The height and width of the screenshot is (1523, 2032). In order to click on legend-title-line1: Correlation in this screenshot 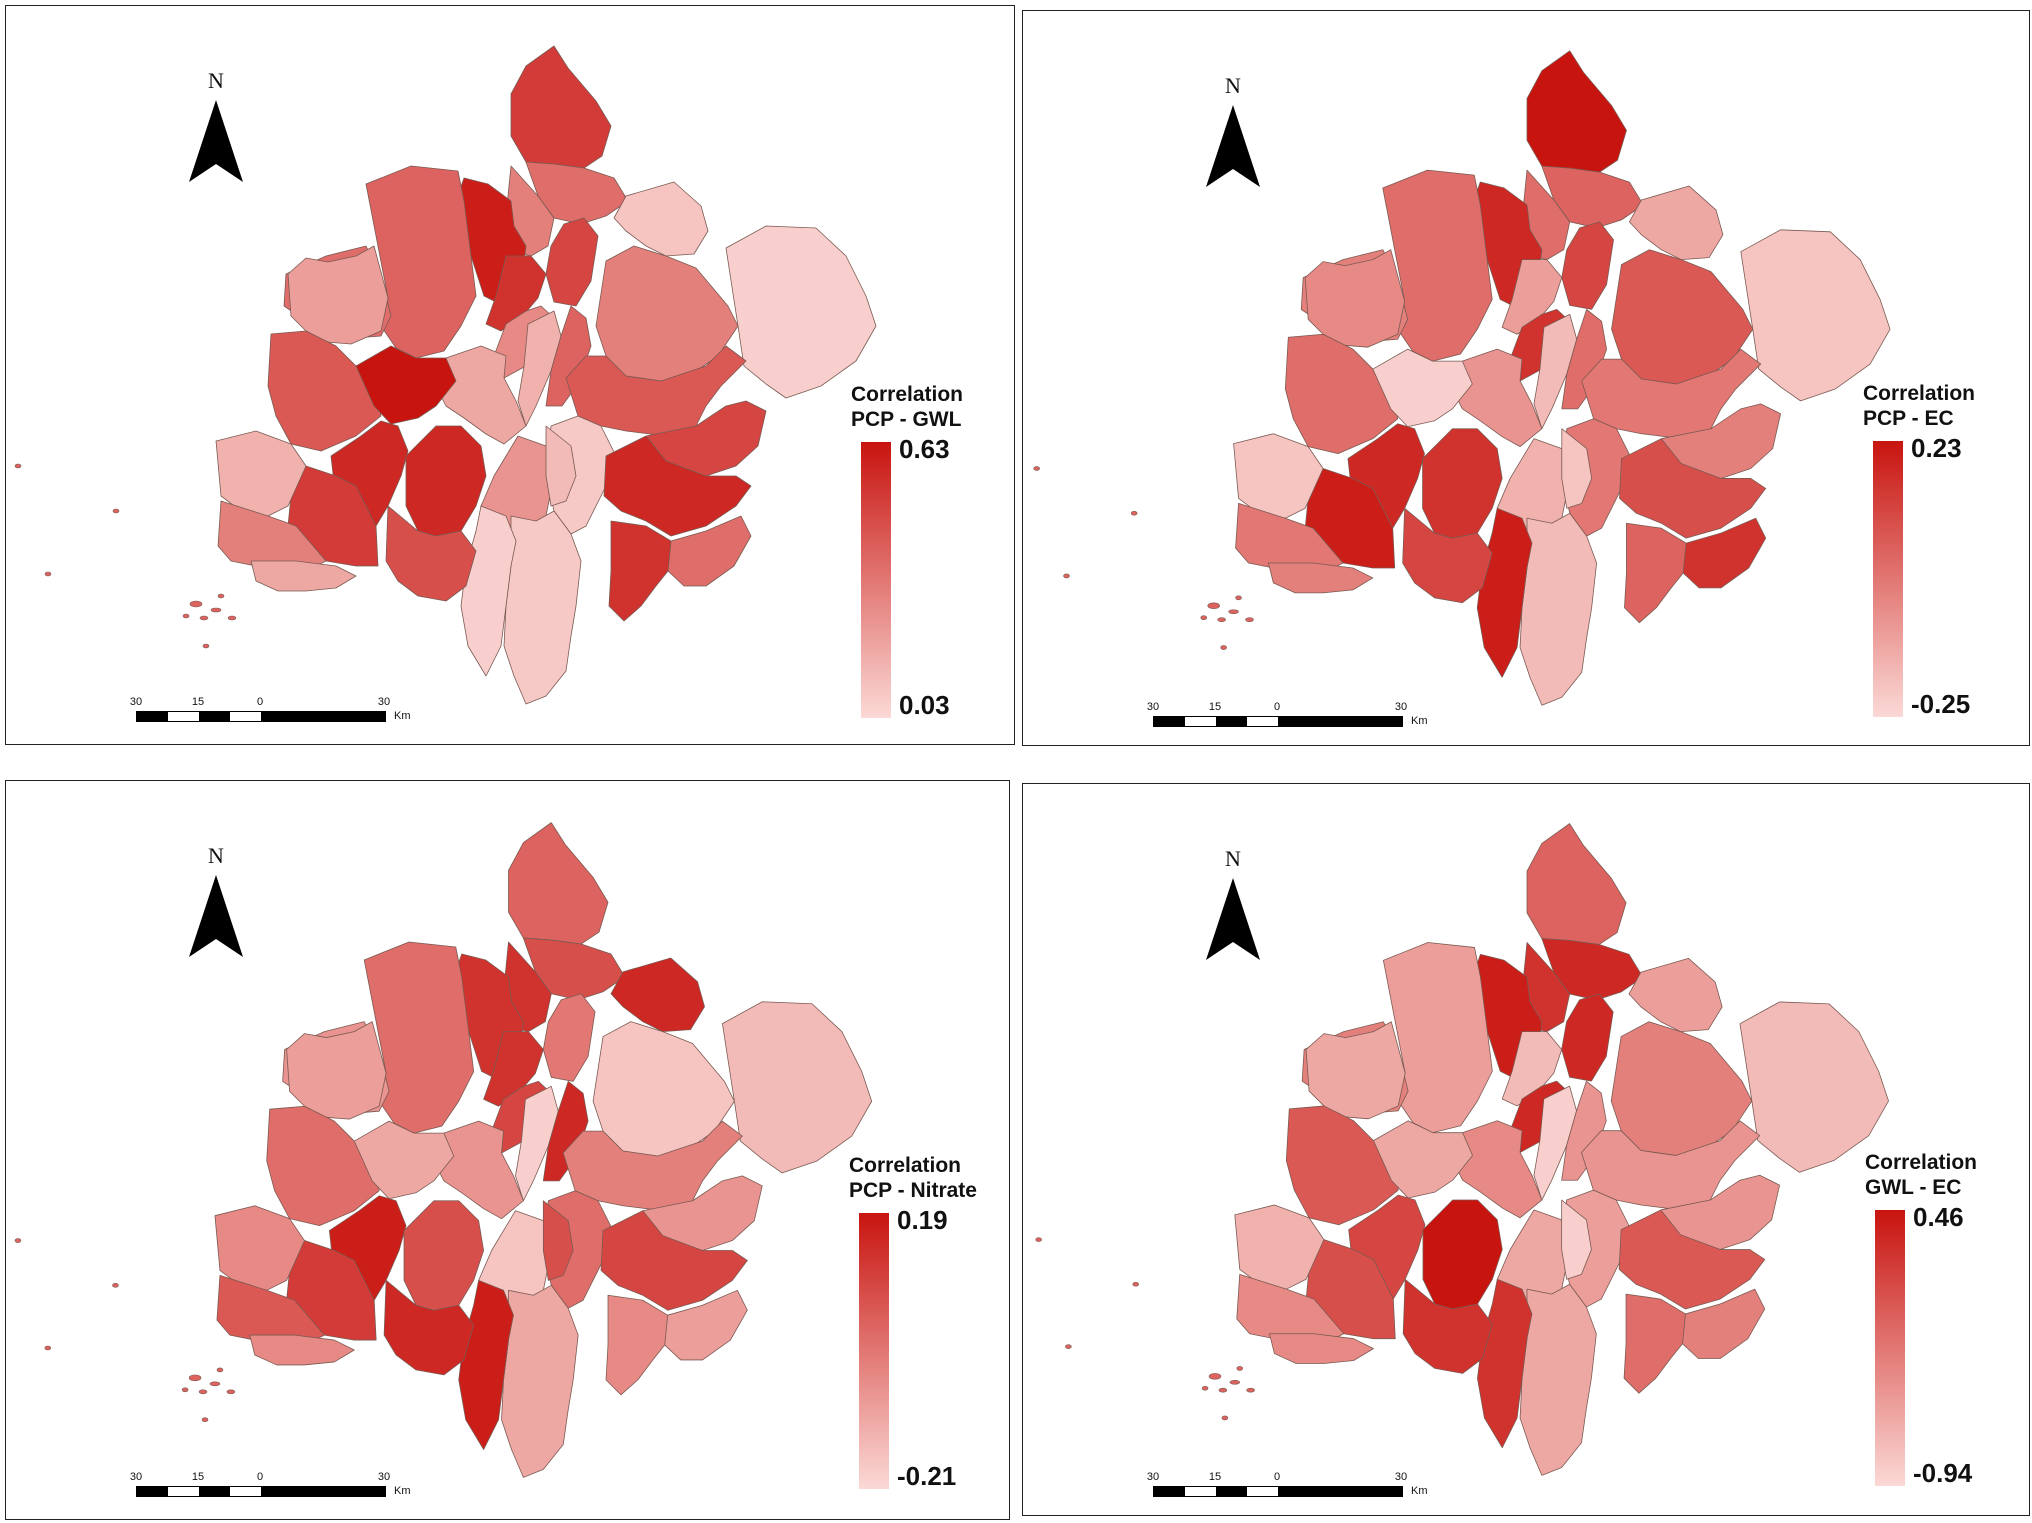, I will do `click(907, 394)`.